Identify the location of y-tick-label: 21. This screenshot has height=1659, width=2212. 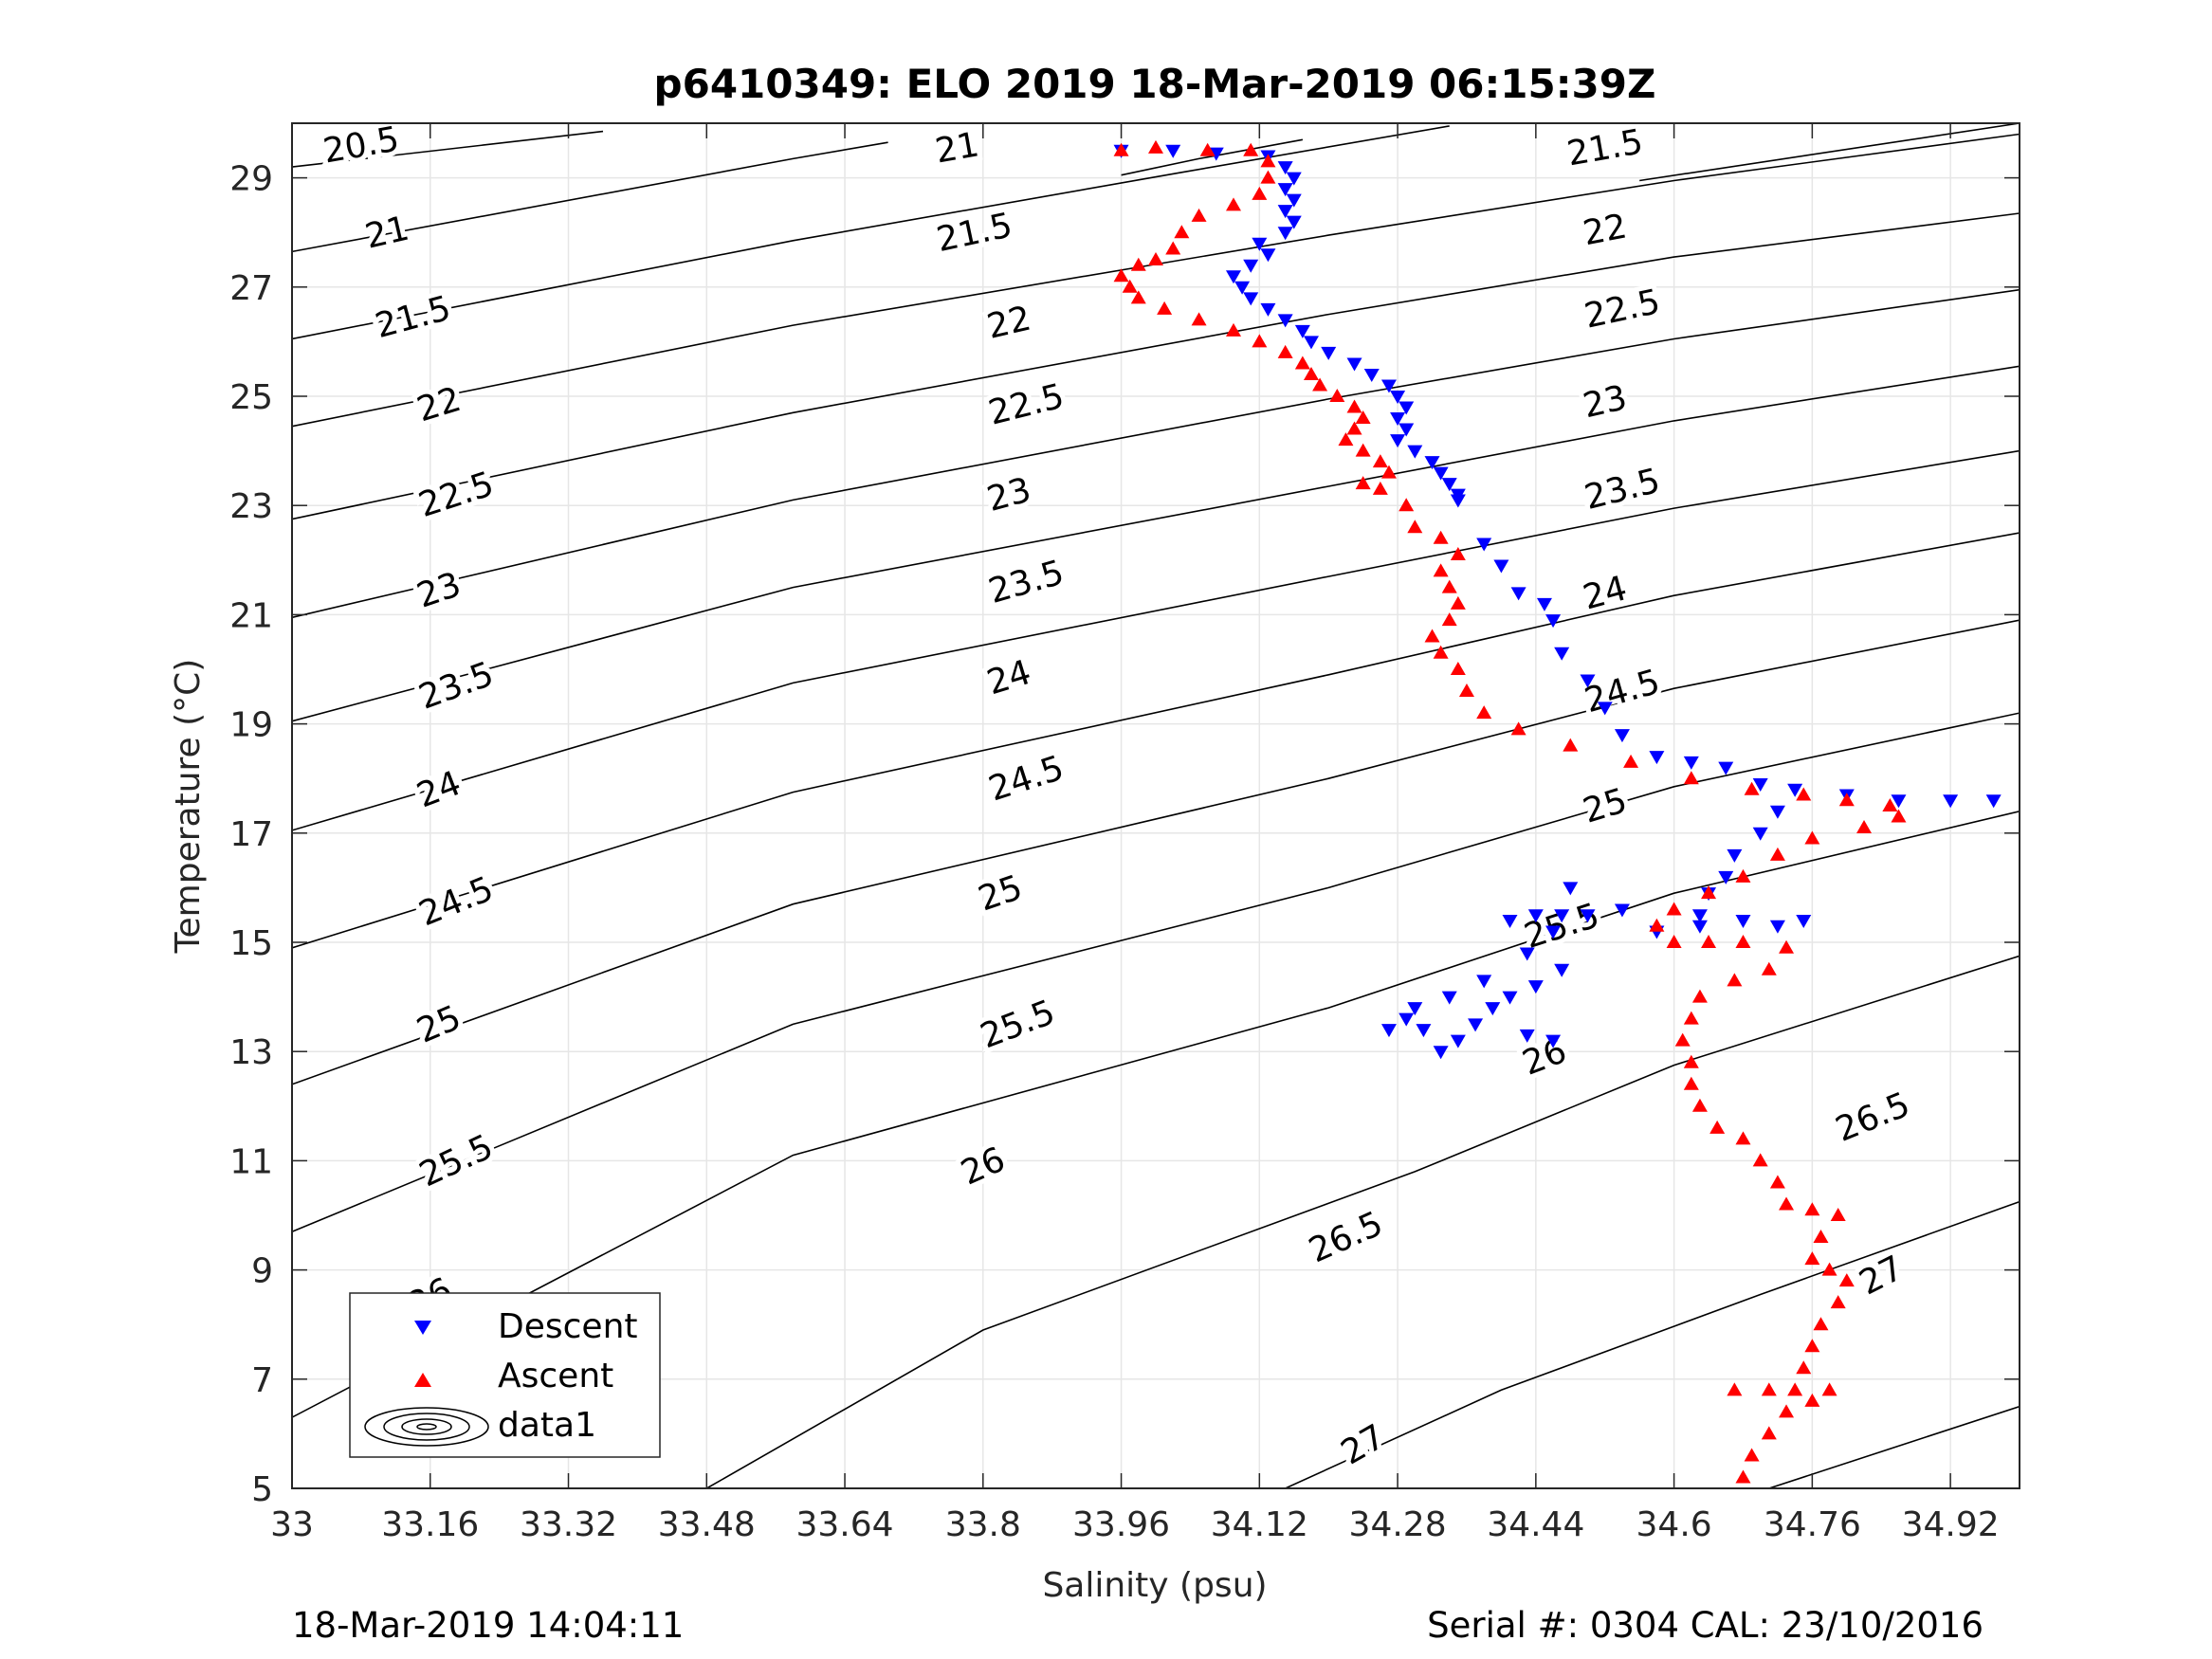
(251, 615).